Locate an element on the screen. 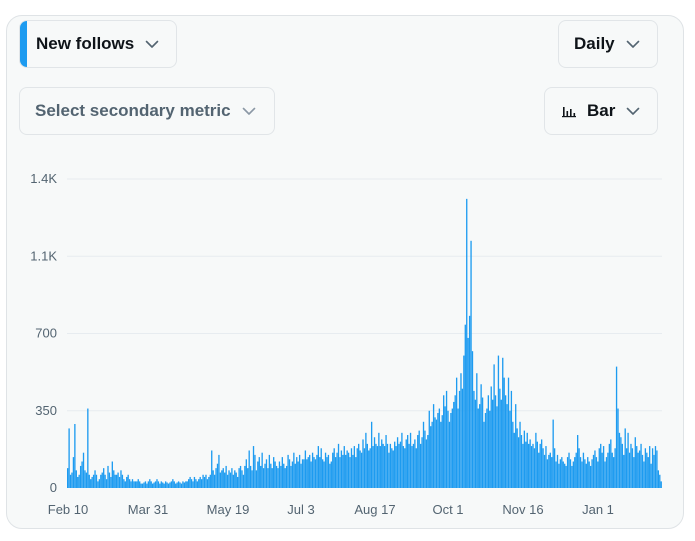  secondary-metric-dropdown: Select secondary metric is located at coordinates (147, 111).